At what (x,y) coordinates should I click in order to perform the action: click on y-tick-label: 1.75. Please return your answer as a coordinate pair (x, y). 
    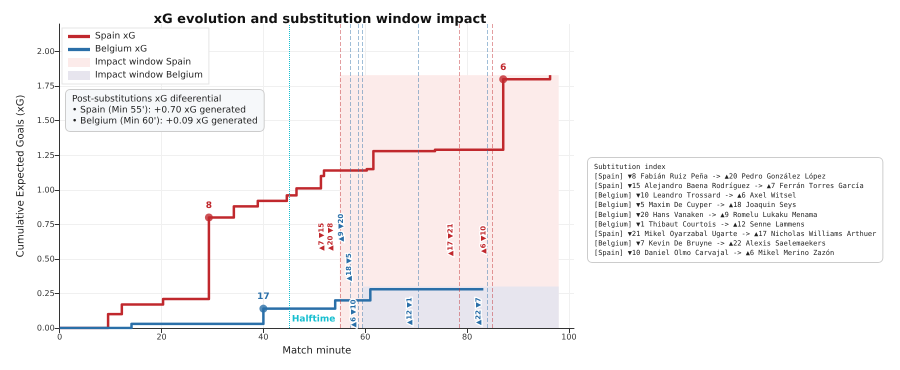
    Looking at the image, I should click on (45, 86).